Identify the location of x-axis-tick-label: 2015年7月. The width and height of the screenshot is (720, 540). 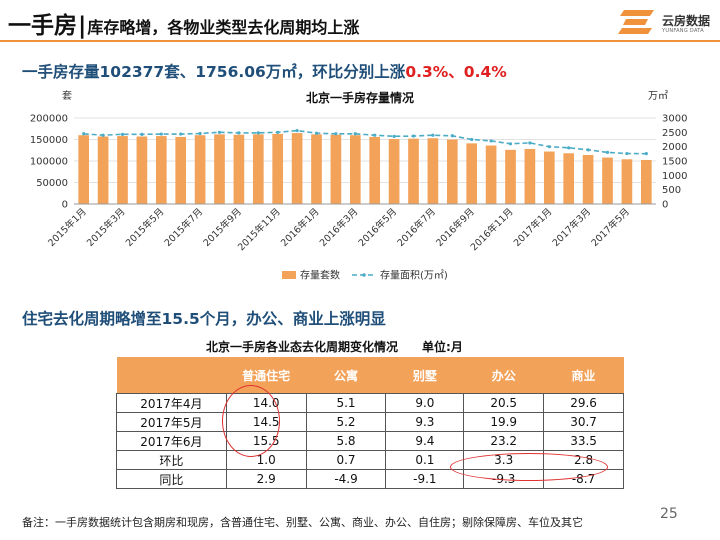
(183, 227).